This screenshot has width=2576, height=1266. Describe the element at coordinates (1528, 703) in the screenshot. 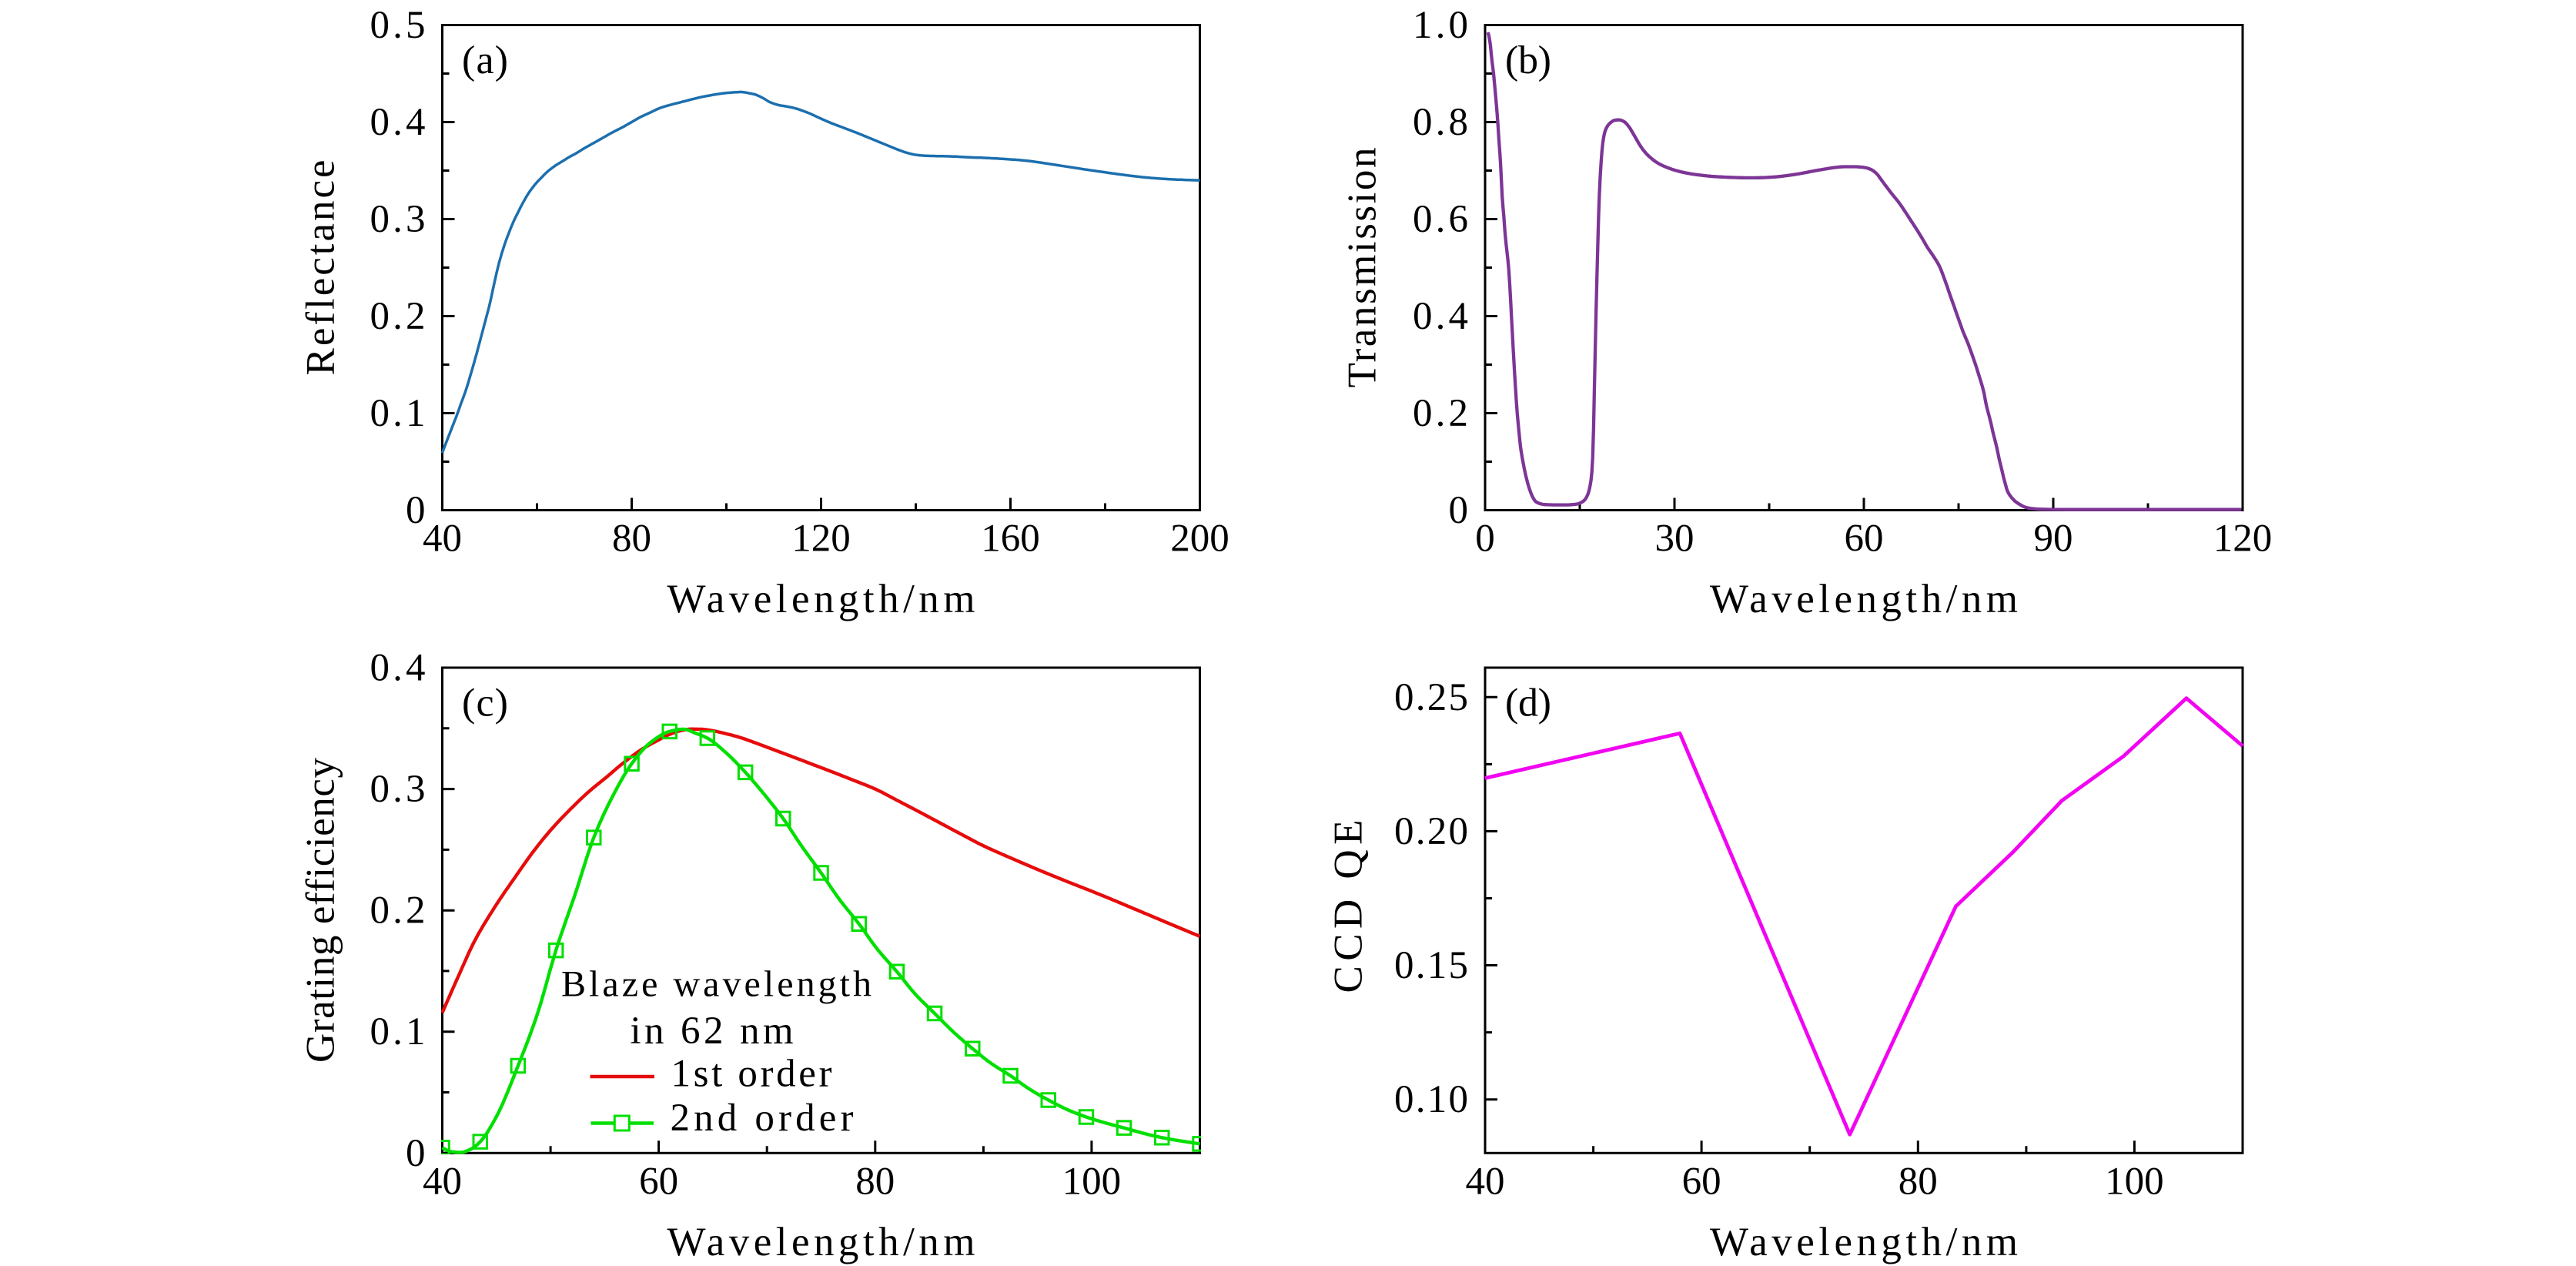

I see `svg-text: (d)` at that location.